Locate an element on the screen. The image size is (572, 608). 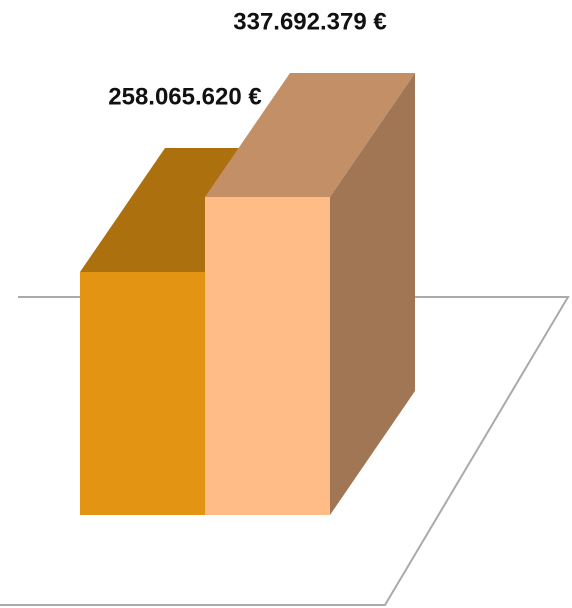
value-label: 337.692.379 € is located at coordinates (309, 21).